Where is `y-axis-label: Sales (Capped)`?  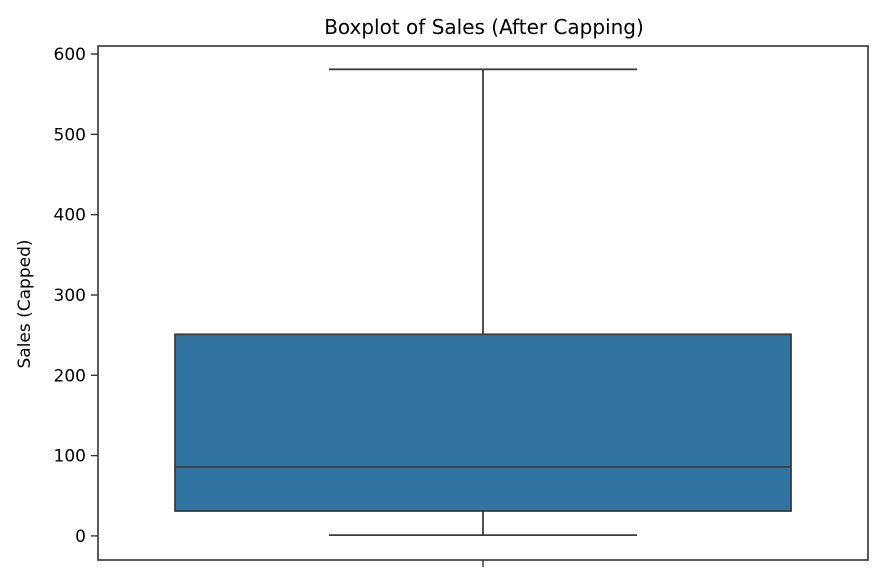
y-axis-label: Sales (Capped) is located at coordinates (25, 303).